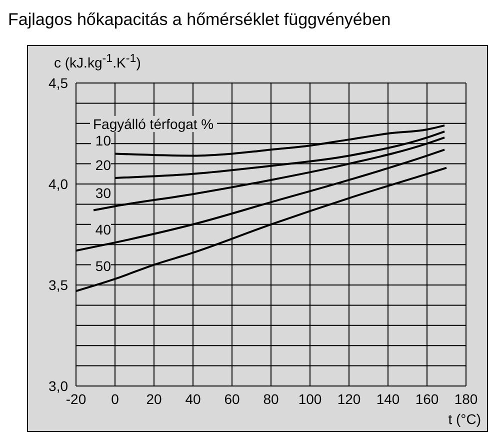  I want to click on y-tick-label: 4,5, so click(58, 82).